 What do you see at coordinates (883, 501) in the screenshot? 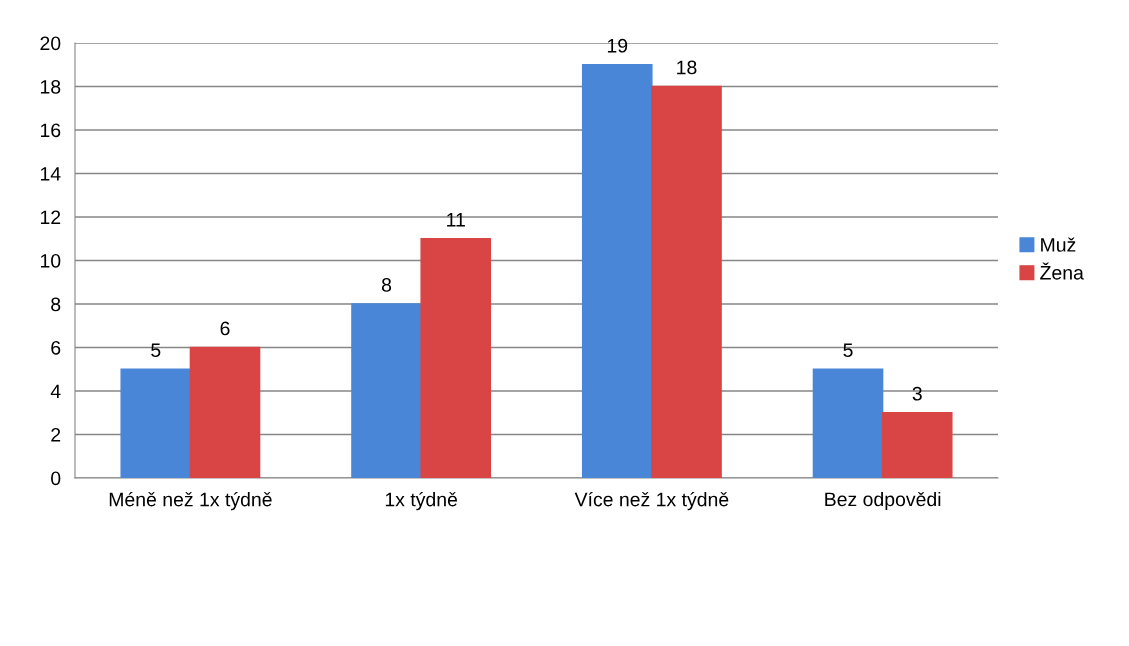
I see `x-tick-label: Bez odpovědi` at bounding box center [883, 501].